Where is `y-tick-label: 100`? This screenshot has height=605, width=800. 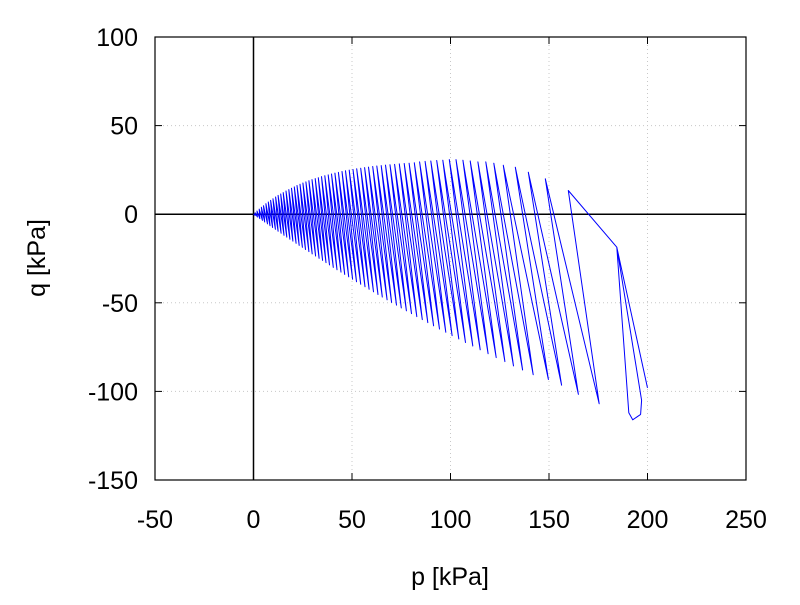 y-tick-label: 100 is located at coordinates (117, 38).